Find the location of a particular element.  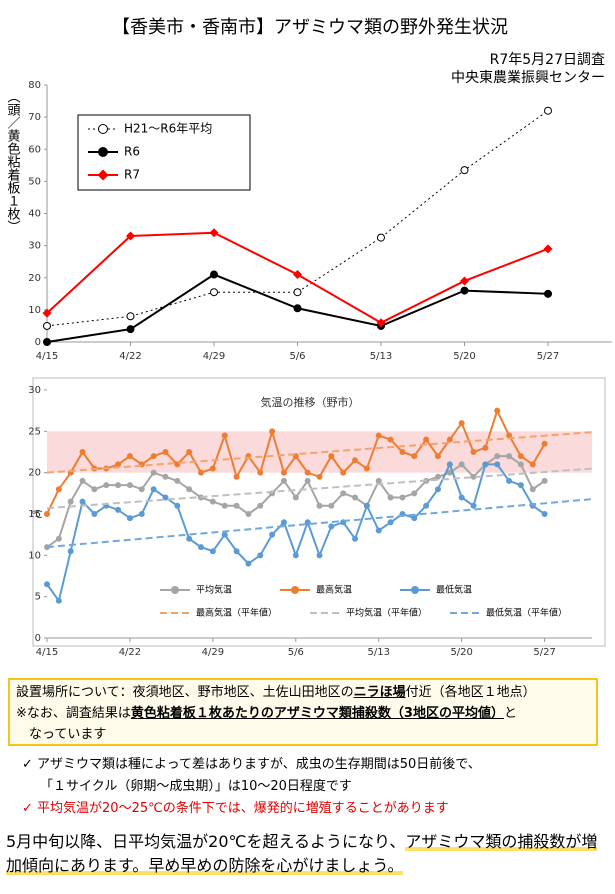

summary-text: 5月中旬以降、日平均気温が20℃を超えるようになり、 is located at coordinates (206, 841).